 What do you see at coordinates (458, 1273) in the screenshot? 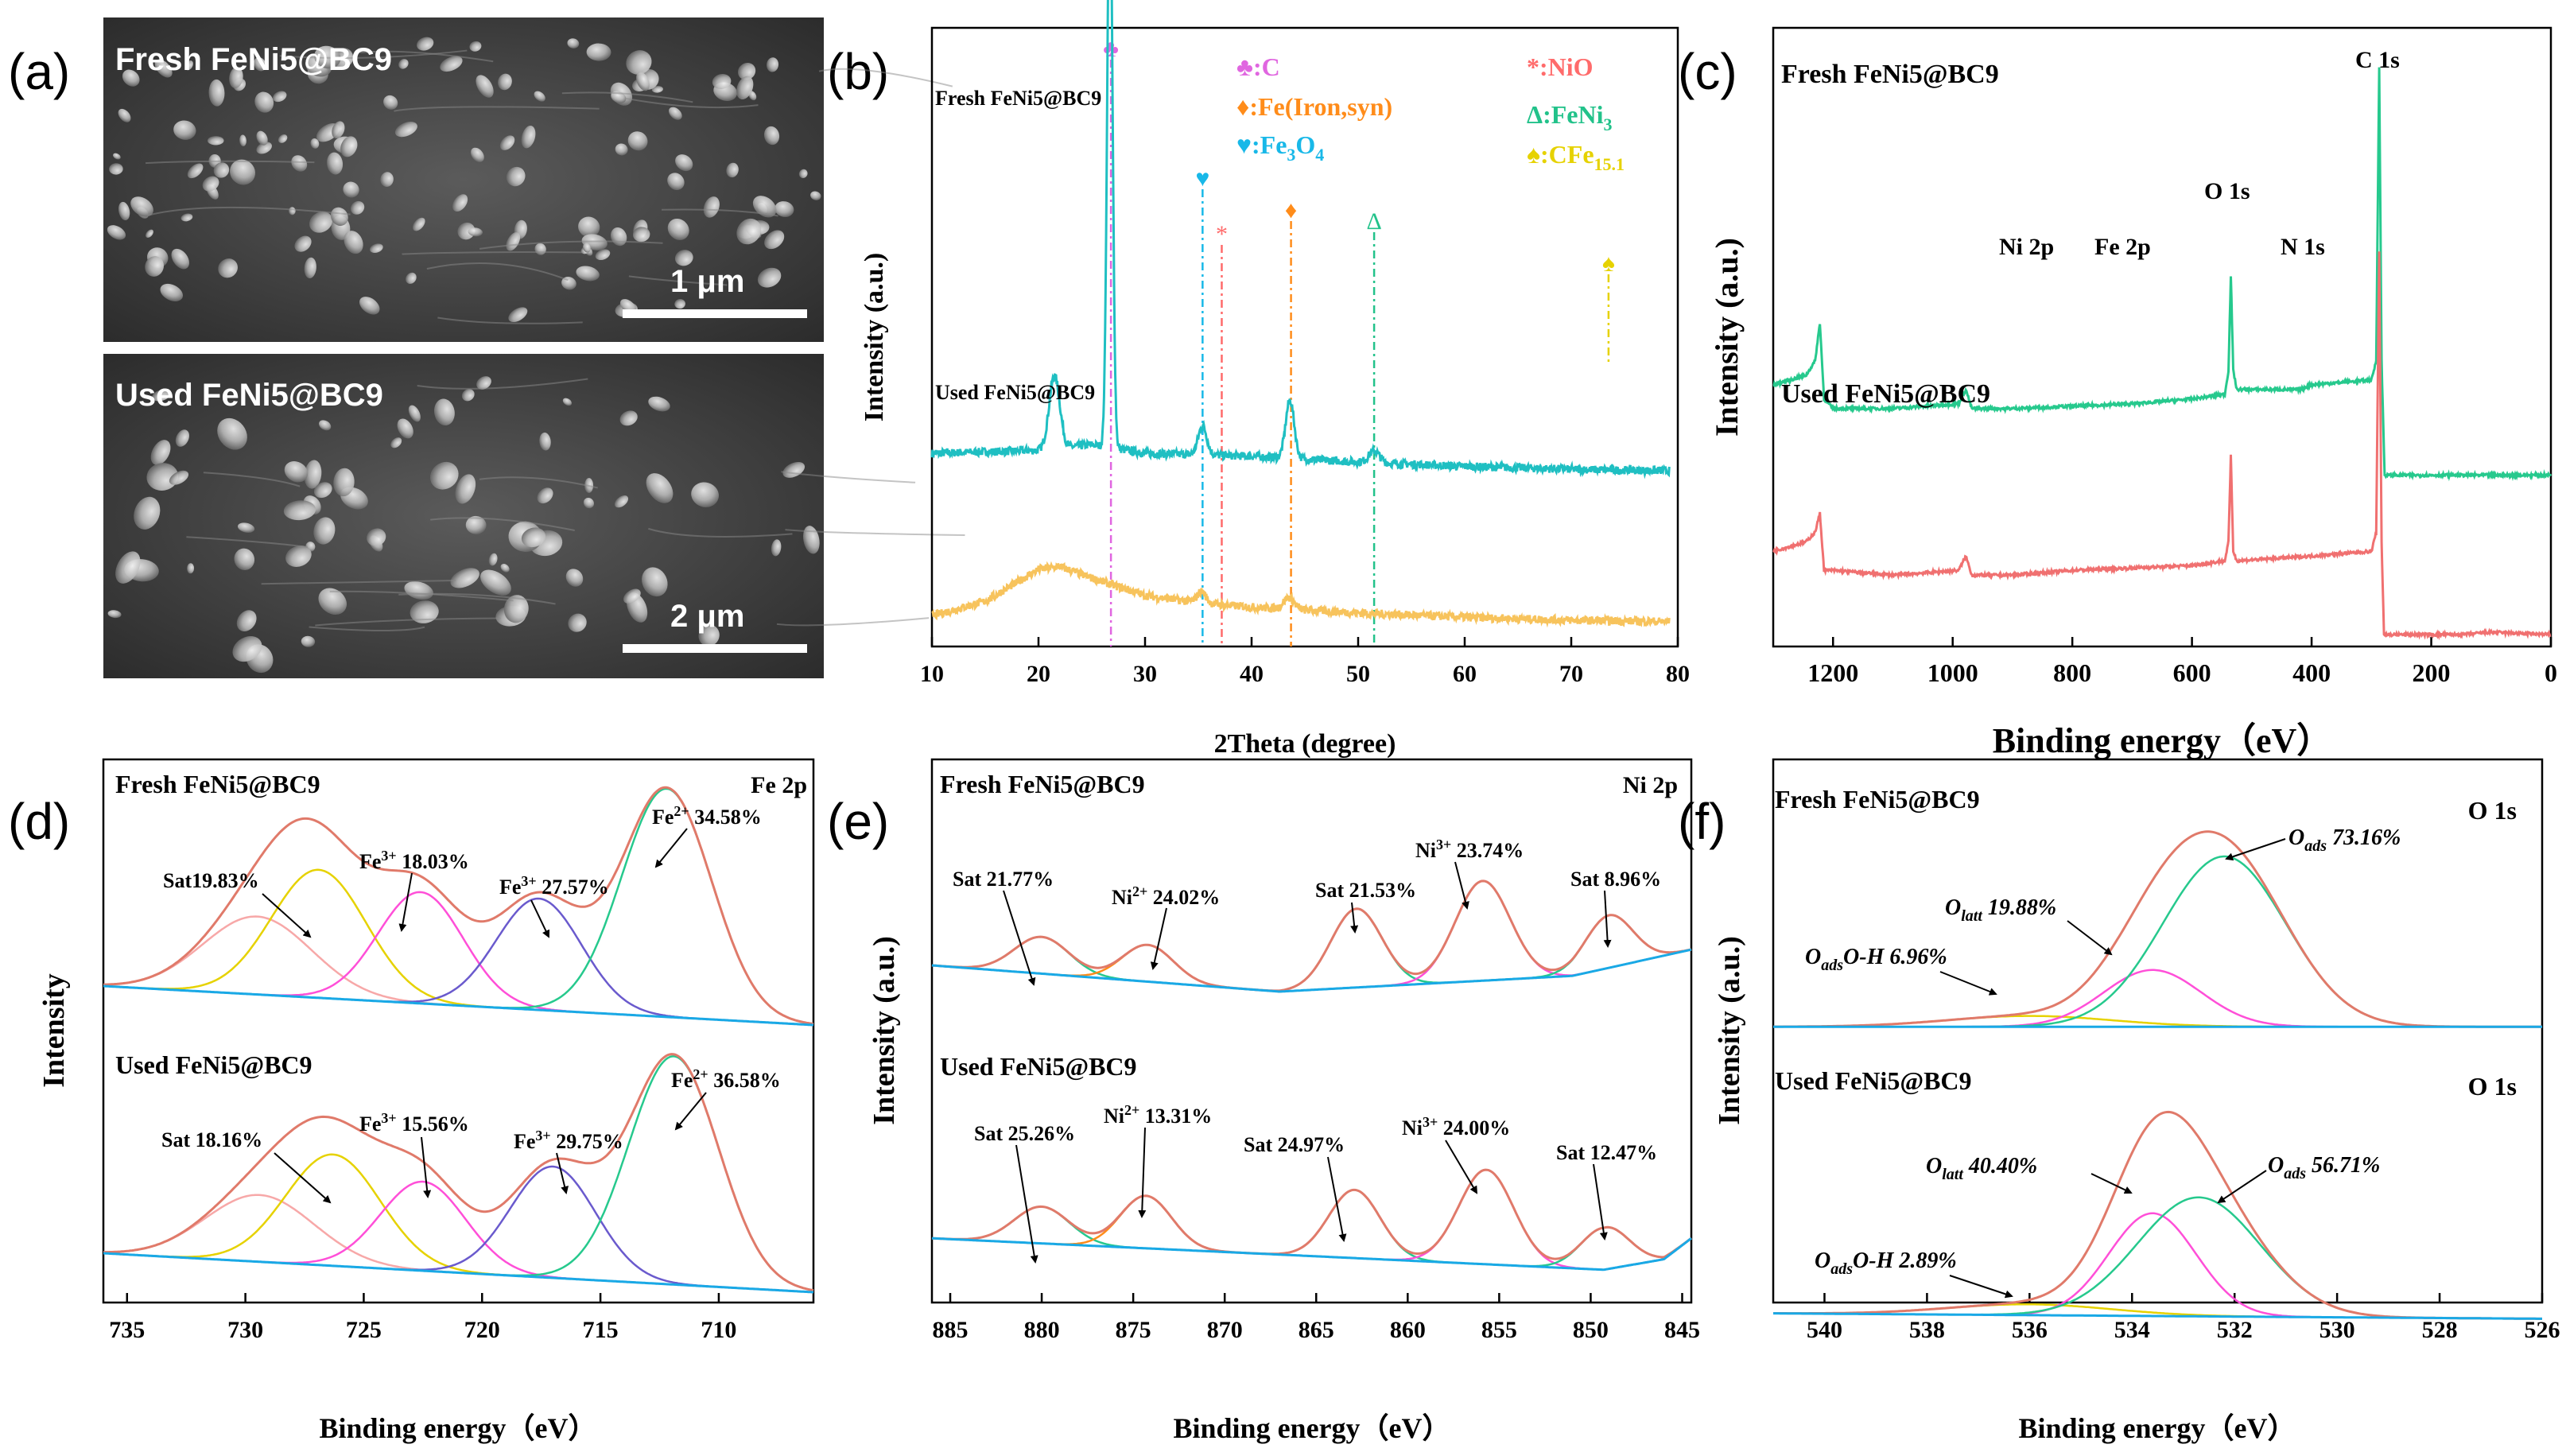
I see `fit-background-used` at bounding box center [458, 1273].